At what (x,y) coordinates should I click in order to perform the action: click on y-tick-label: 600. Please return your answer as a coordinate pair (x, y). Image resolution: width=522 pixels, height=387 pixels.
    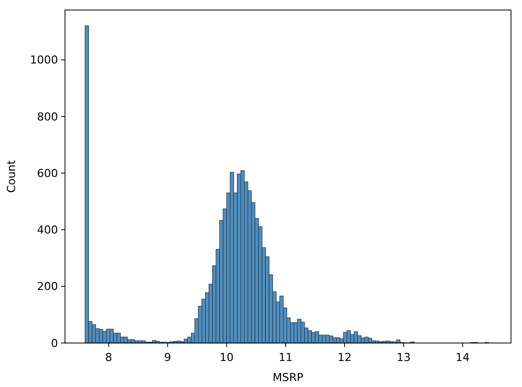
    Looking at the image, I should click on (47, 173).